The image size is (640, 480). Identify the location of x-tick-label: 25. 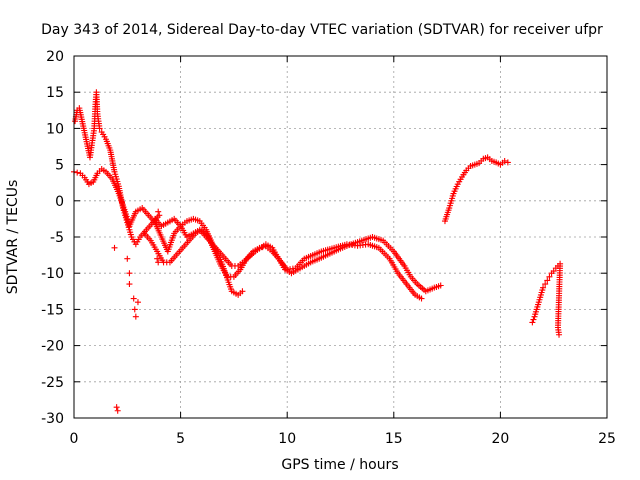
(607, 439).